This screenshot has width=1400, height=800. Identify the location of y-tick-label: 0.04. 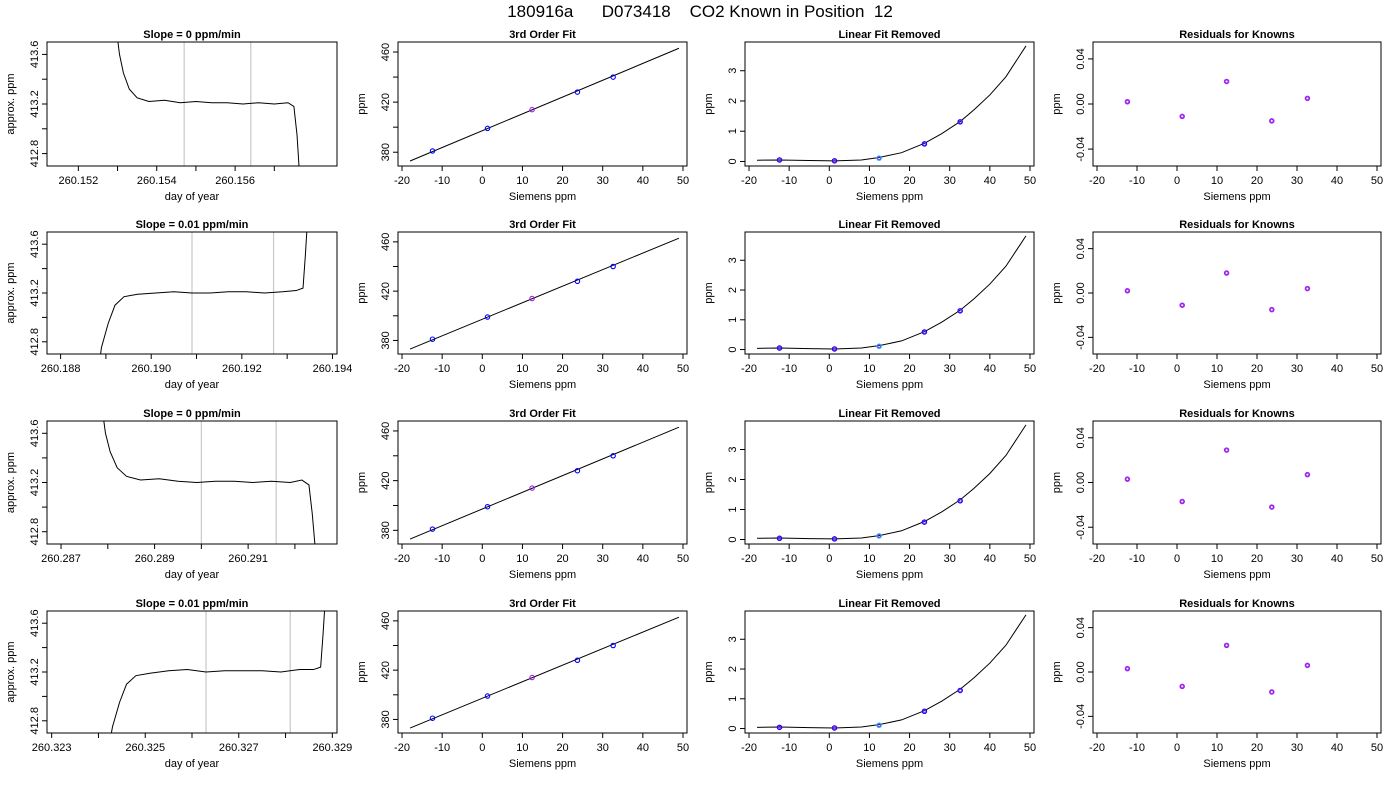
(1081, 58).